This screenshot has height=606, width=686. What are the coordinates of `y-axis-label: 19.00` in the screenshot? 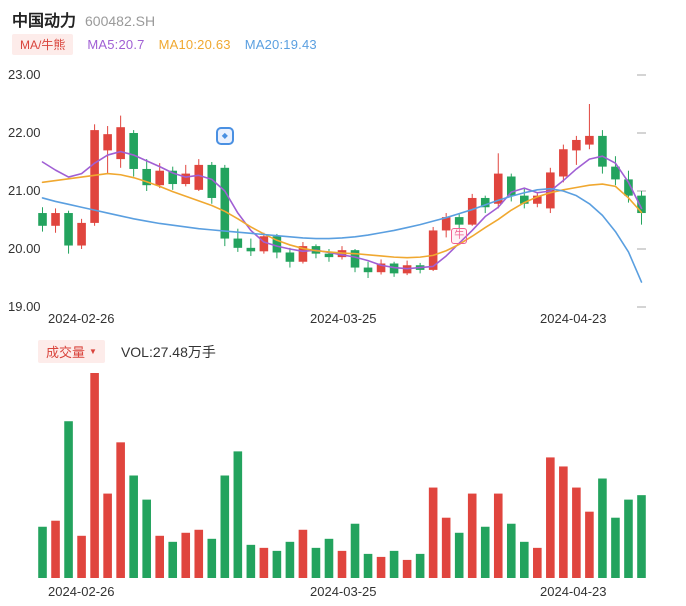 It's located at (24, 306).